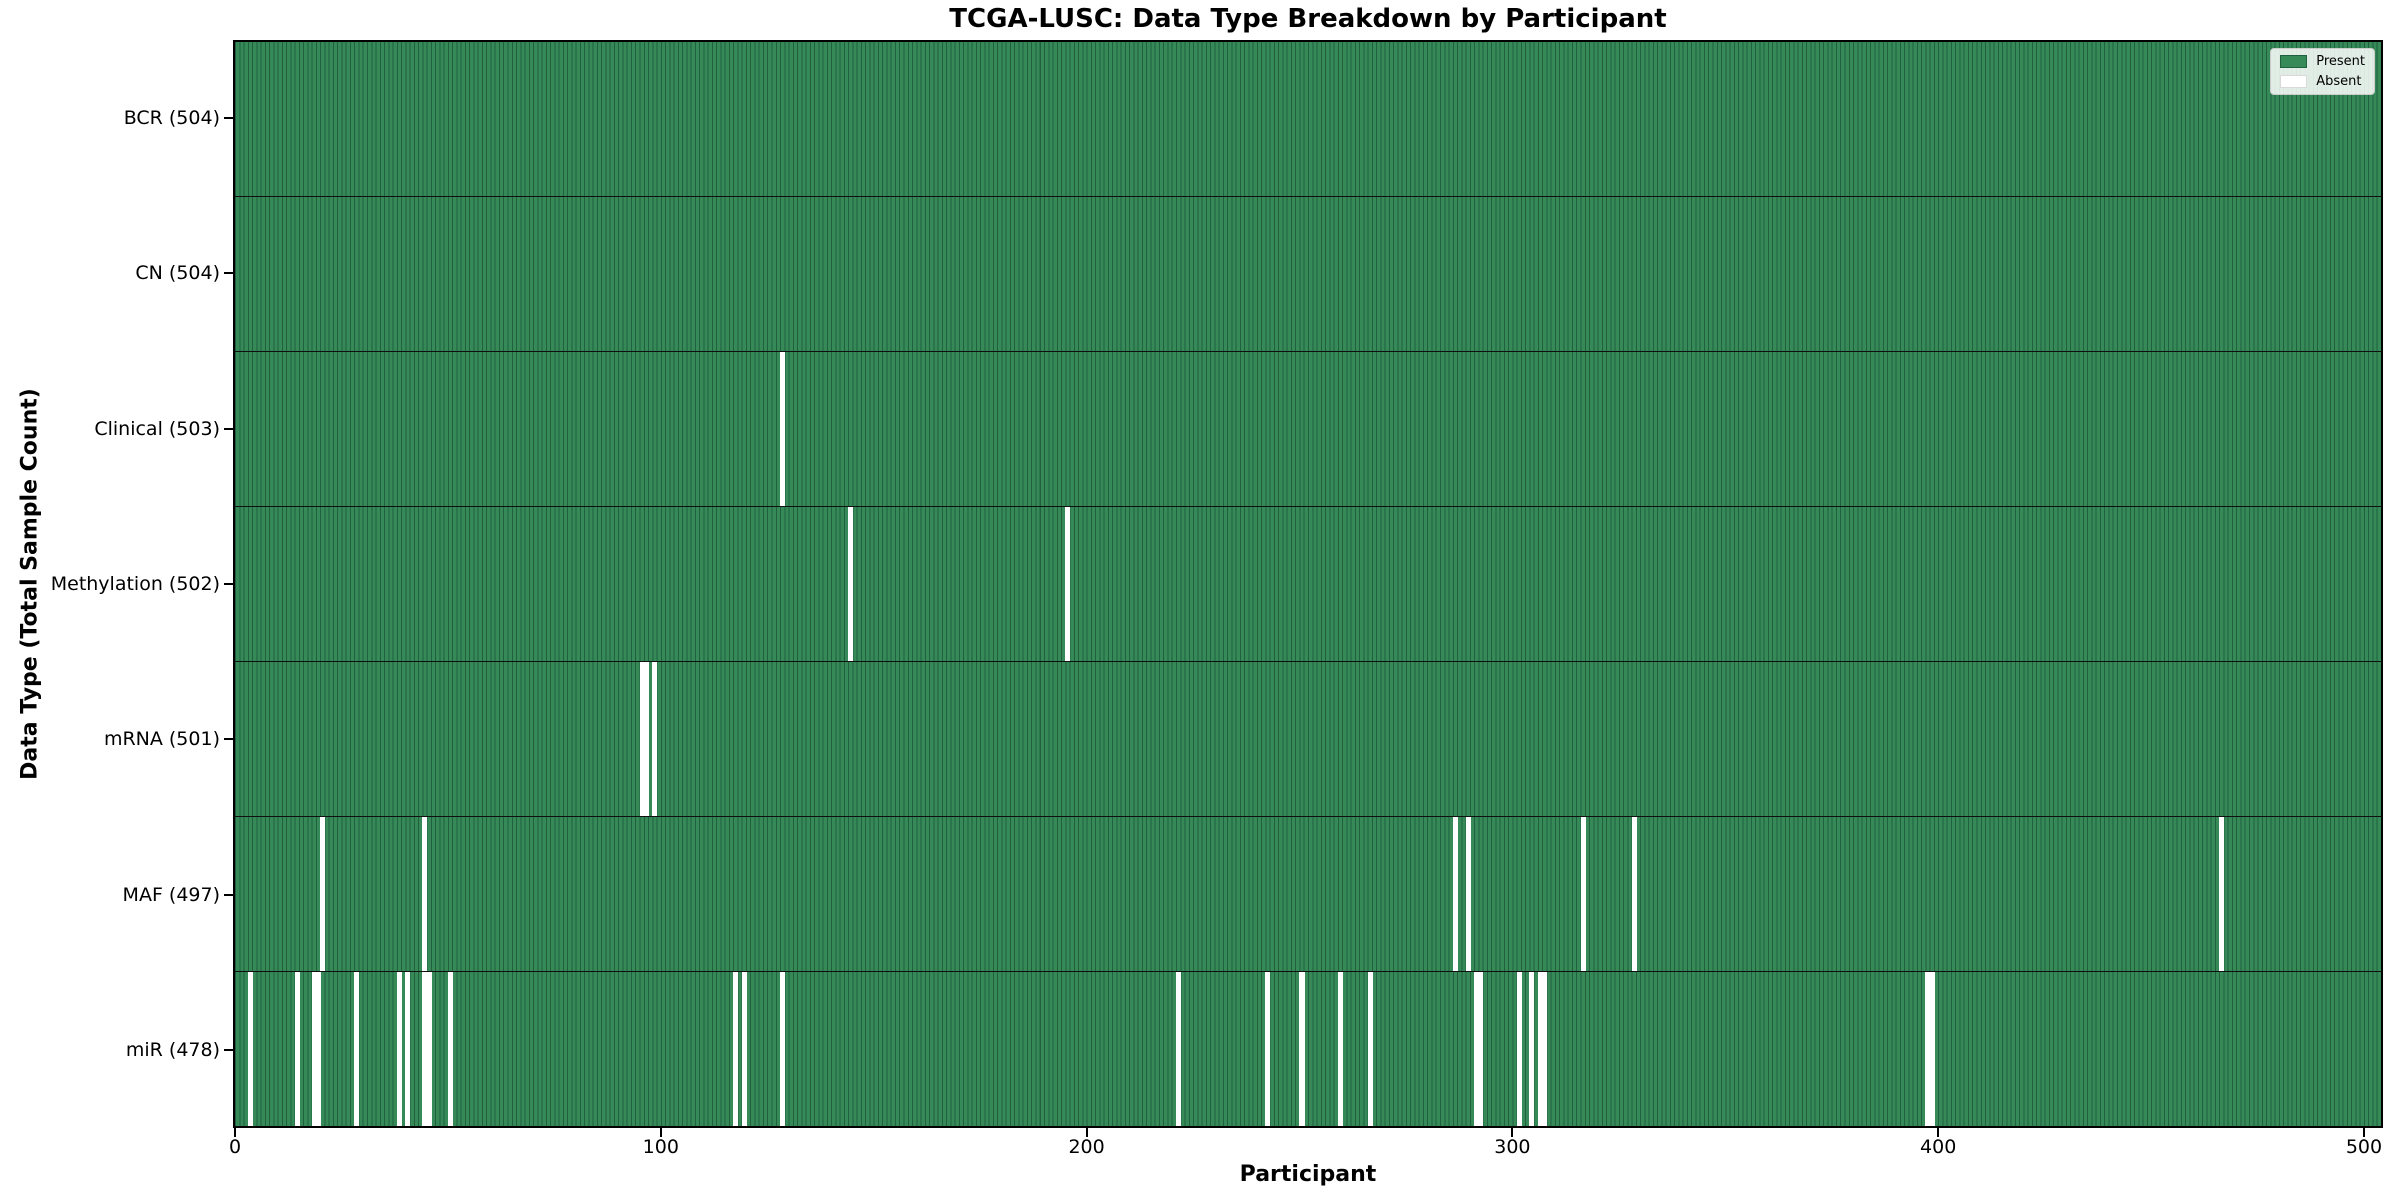  I want to click on row-mRNA, so click(1308, 739).